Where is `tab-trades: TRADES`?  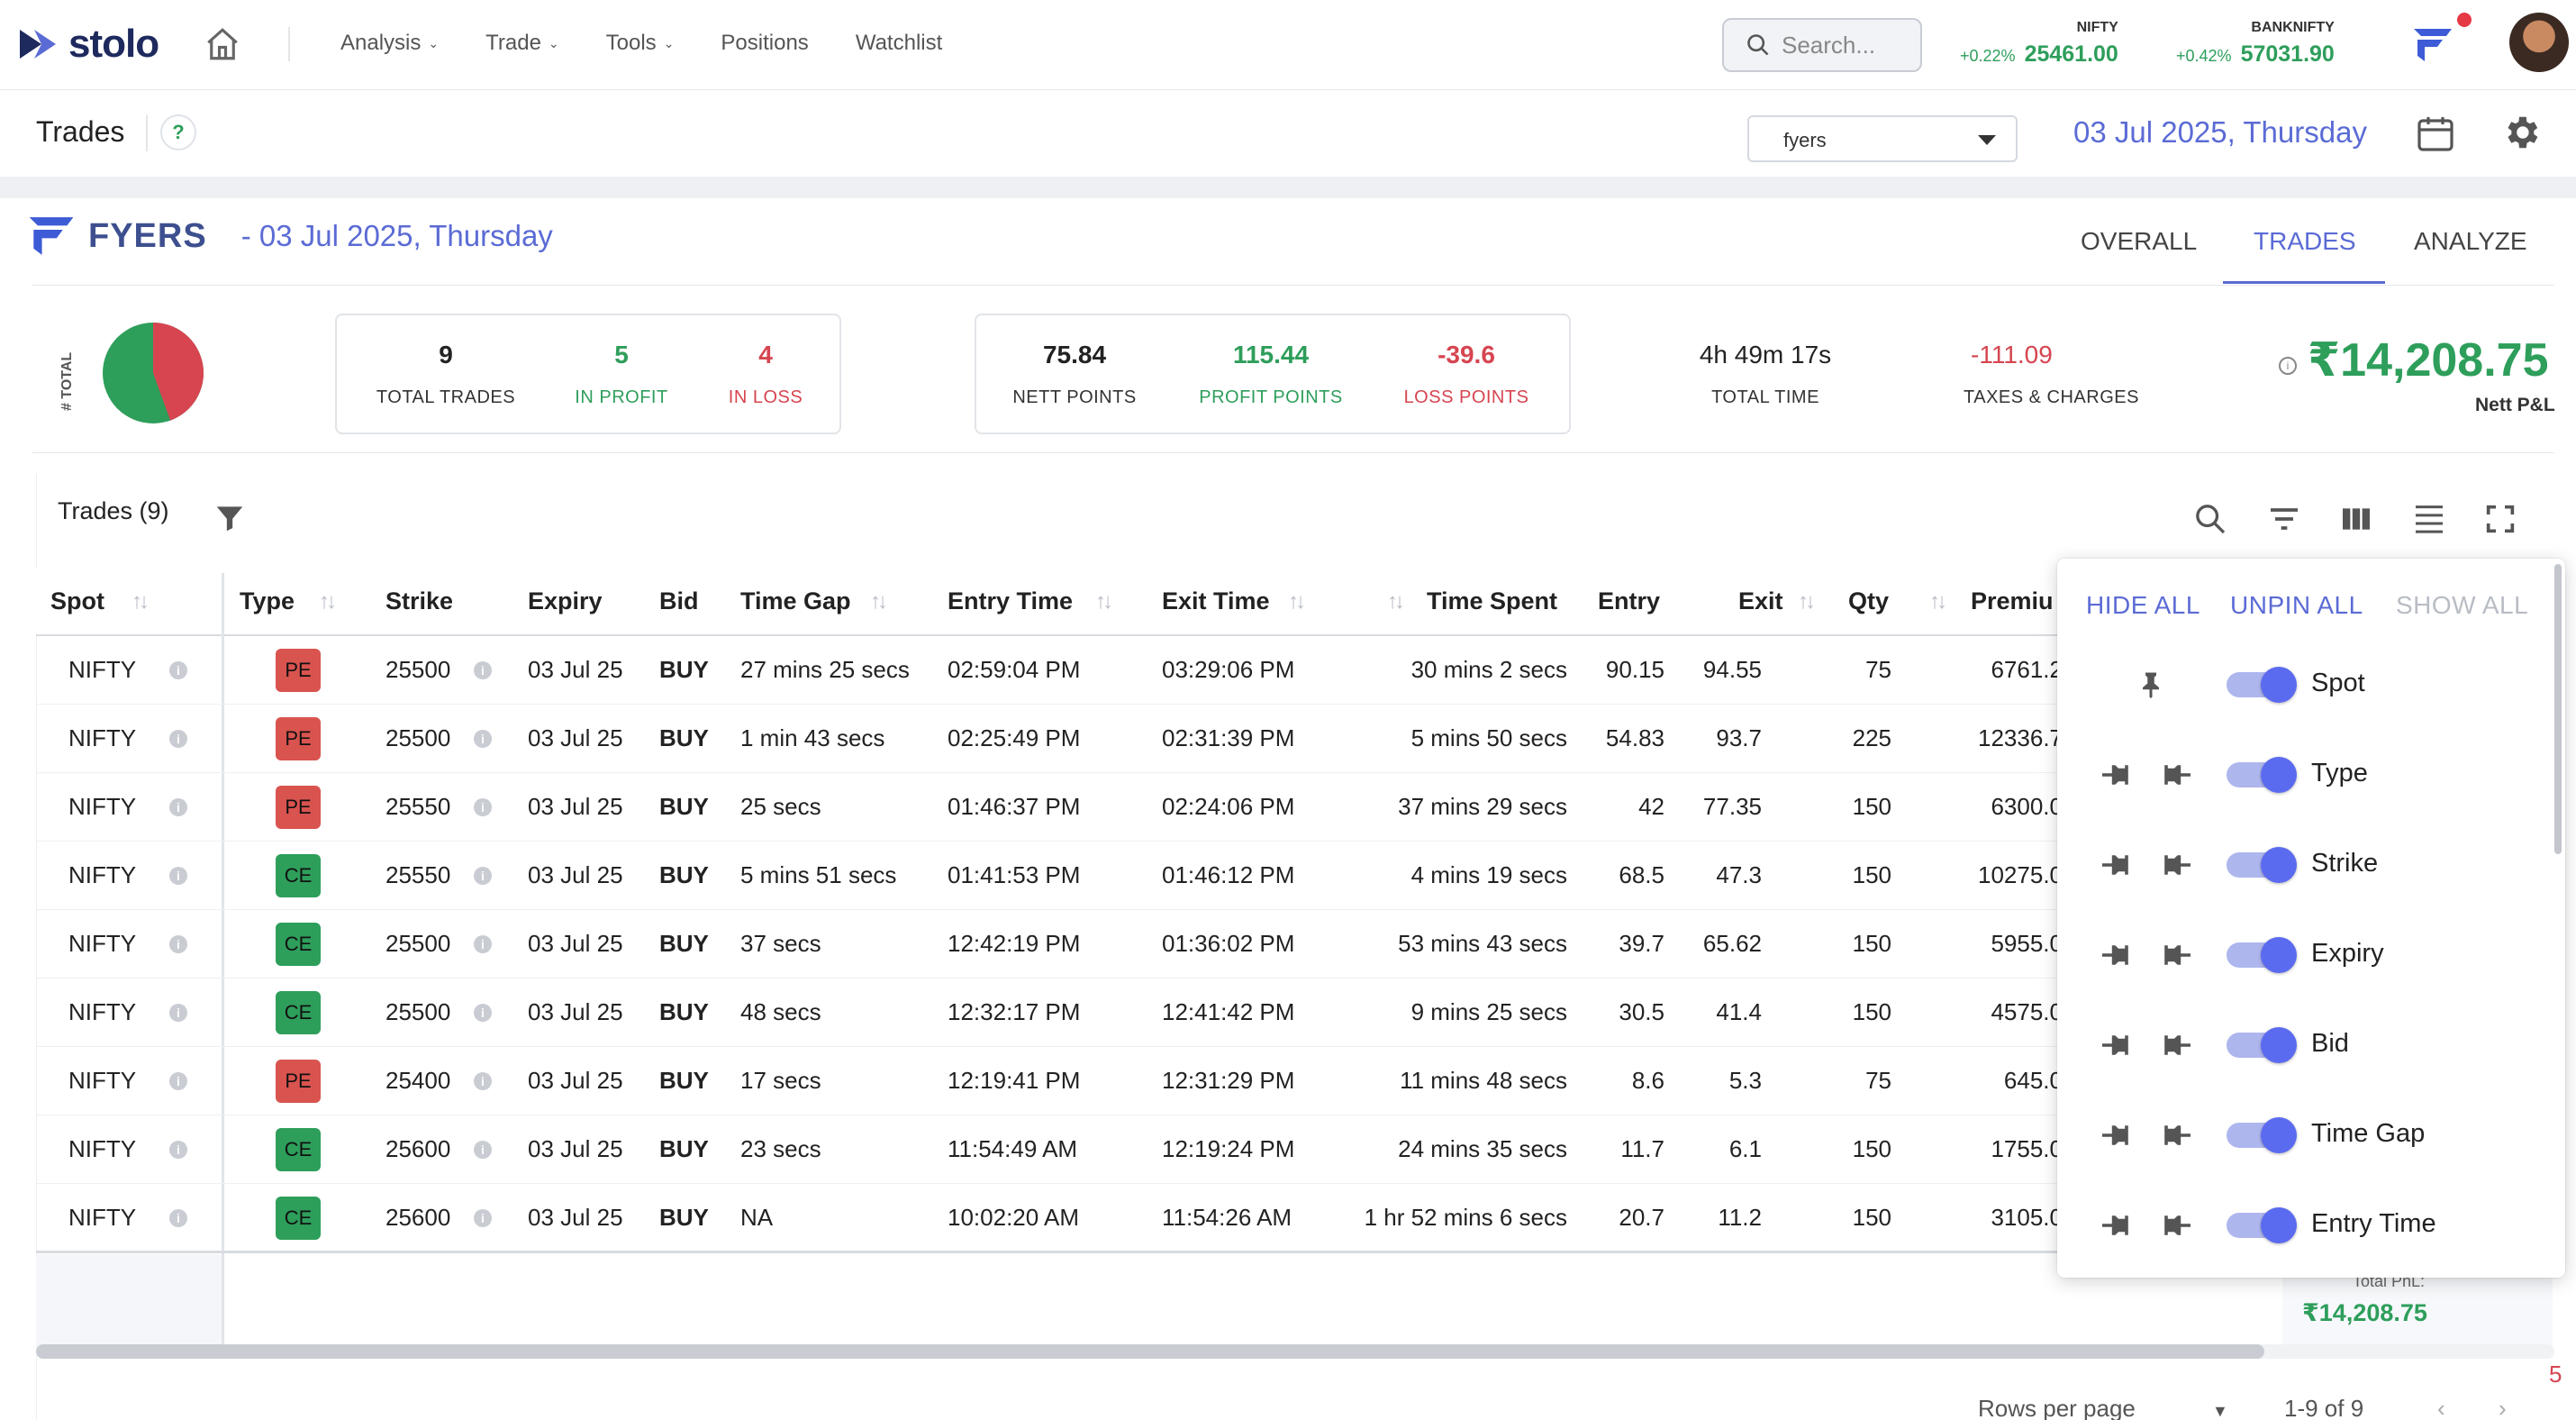 tab-trades: TRADES is located at coordinates (2305, 241).